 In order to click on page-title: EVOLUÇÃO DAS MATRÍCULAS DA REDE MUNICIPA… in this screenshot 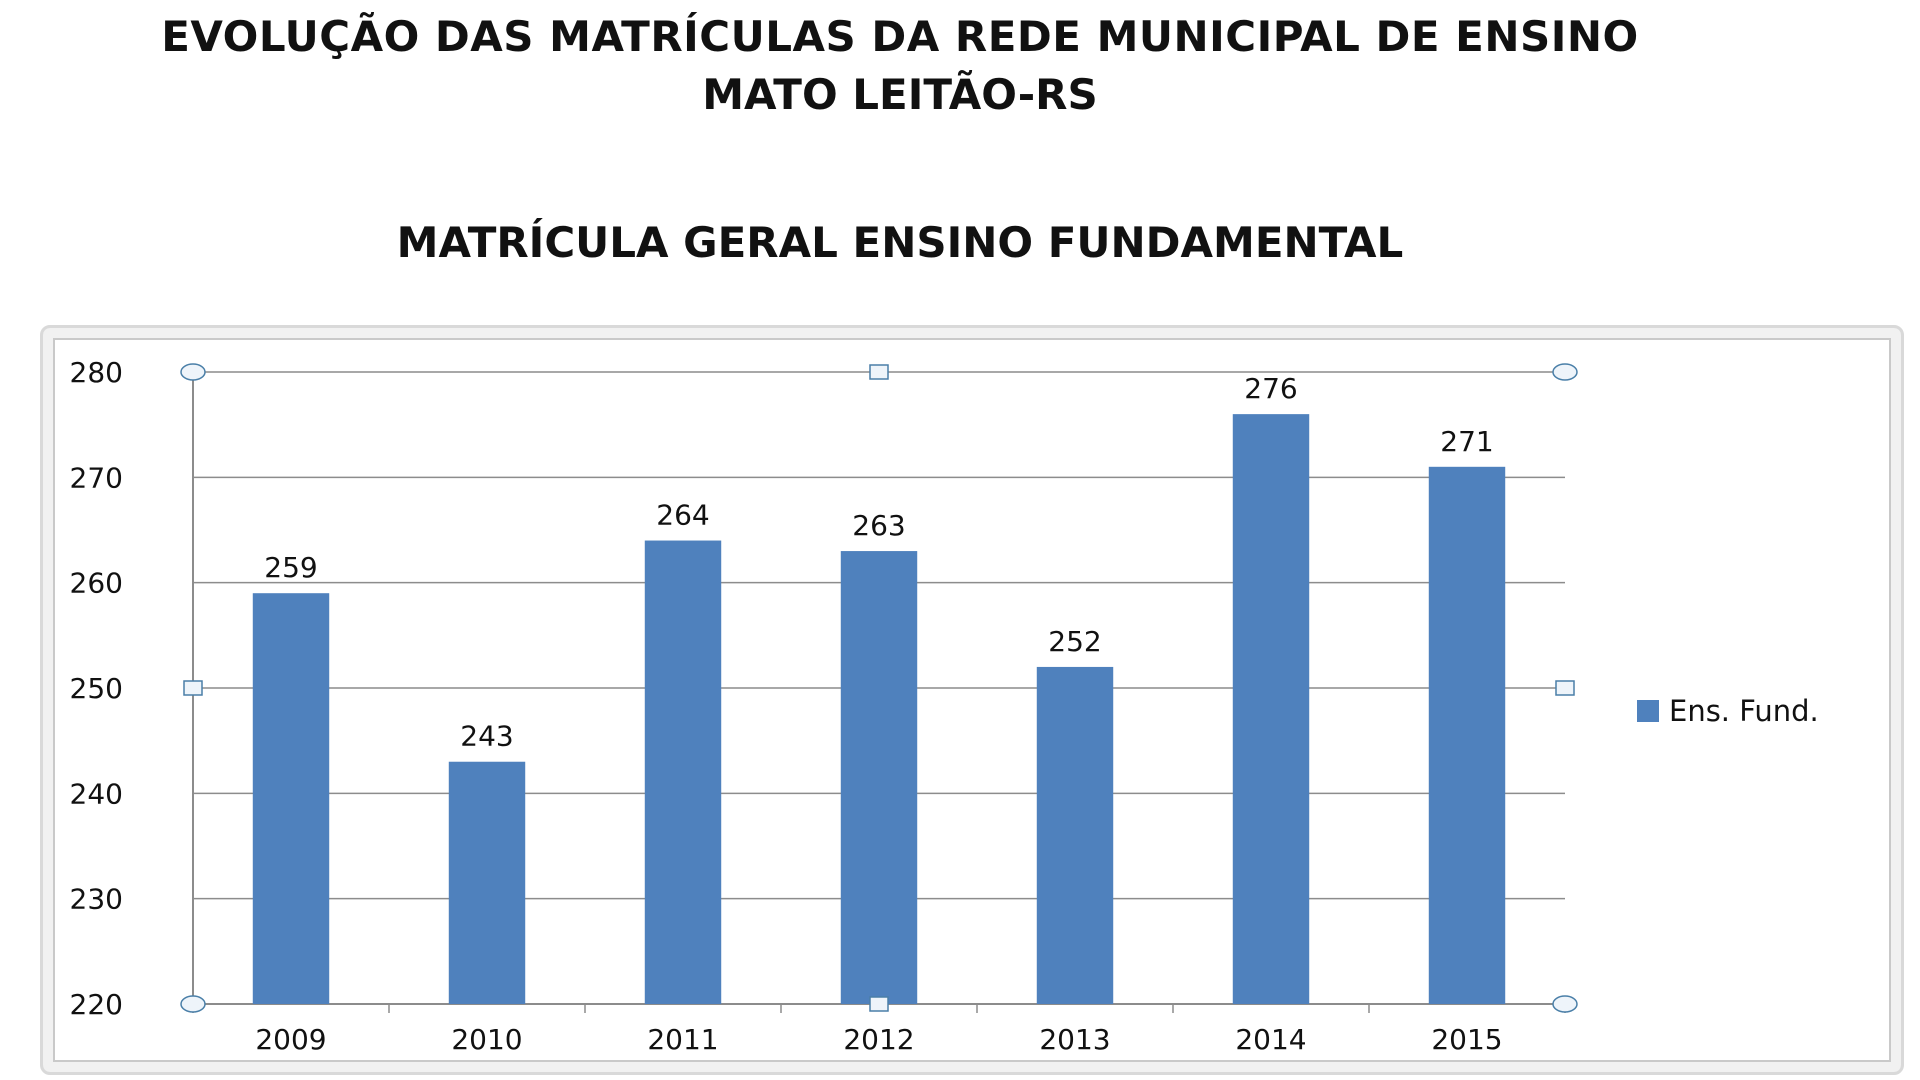, I will do `click(900, 36)`.